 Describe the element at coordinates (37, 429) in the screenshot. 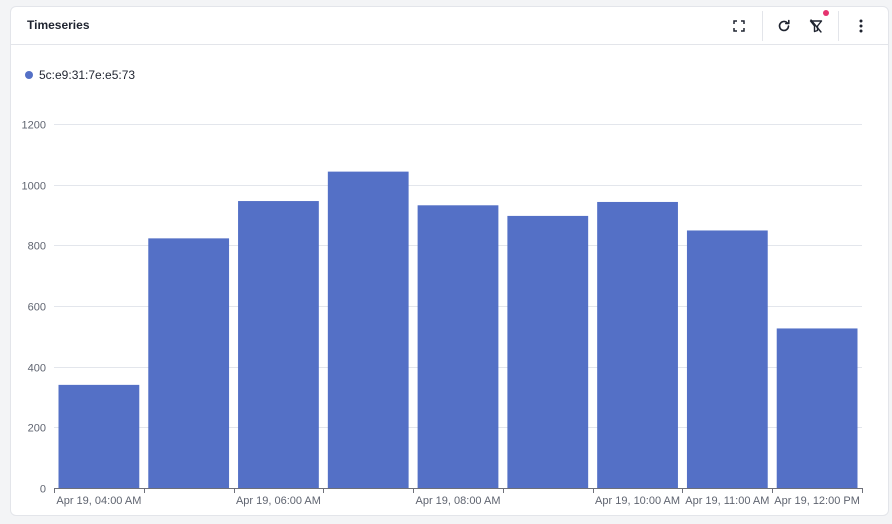

I see `y-tick-label: 200` at that location.